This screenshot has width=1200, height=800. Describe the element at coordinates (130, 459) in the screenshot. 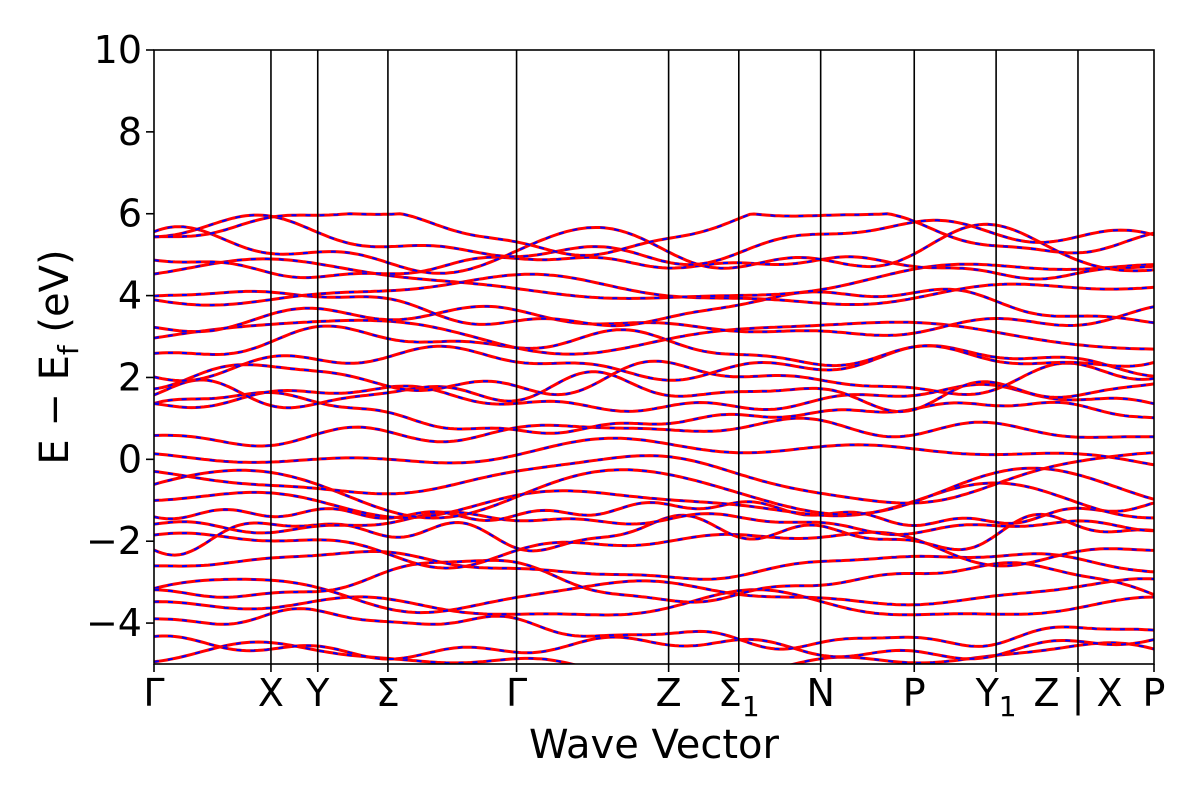

I see `y-tick-label: 0` at that location.